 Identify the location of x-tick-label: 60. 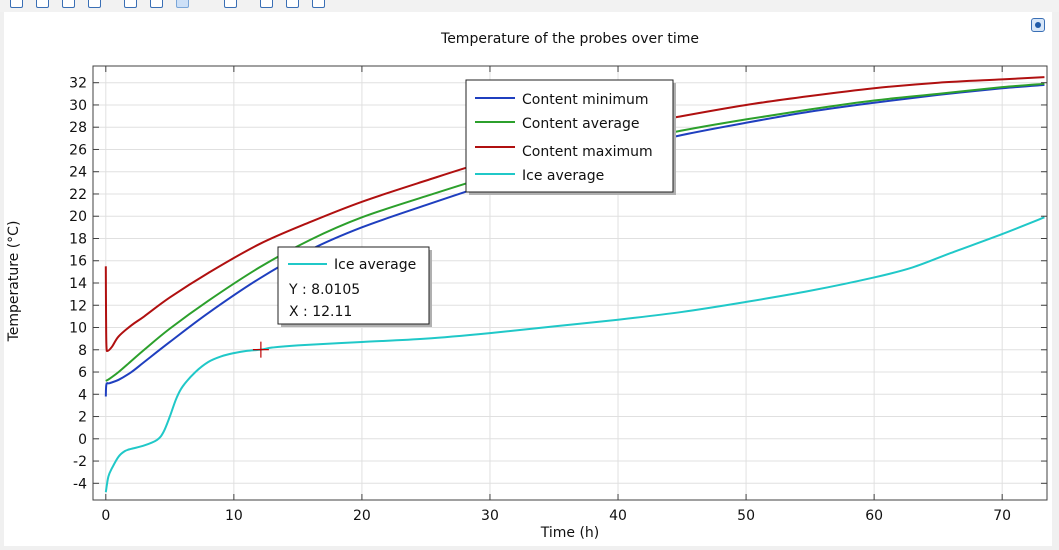
(874, 516).